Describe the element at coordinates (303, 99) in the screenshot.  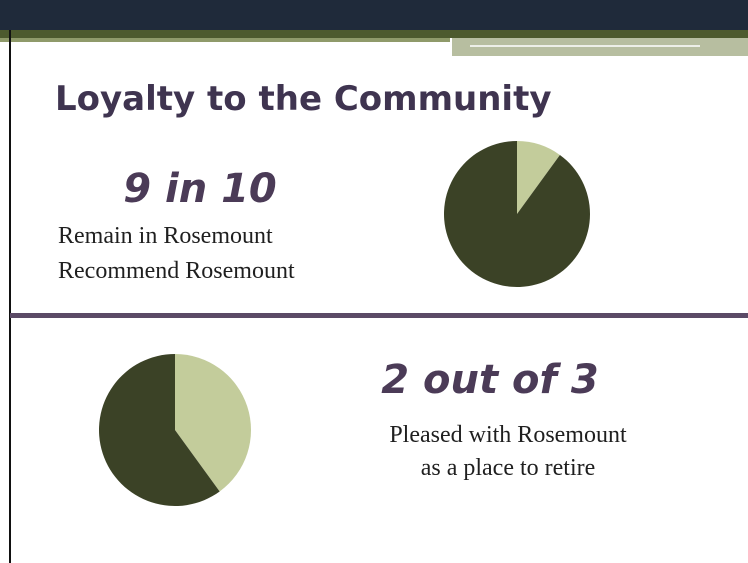
I see `title: Loyalty to the Community` at that location.